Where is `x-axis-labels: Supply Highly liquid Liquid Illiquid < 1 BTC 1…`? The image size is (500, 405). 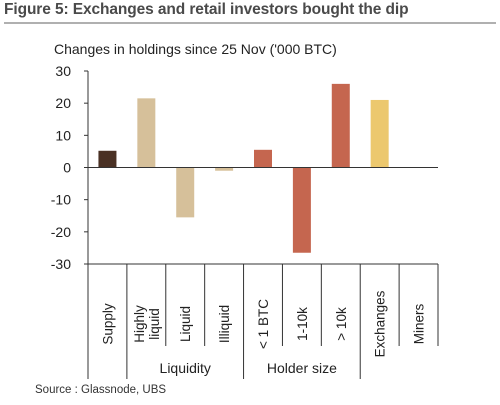 x-axis-labels: Supply Highly liquid Liquid Illiquid < 1 BTC 1… is located at coordinates (263, 323).